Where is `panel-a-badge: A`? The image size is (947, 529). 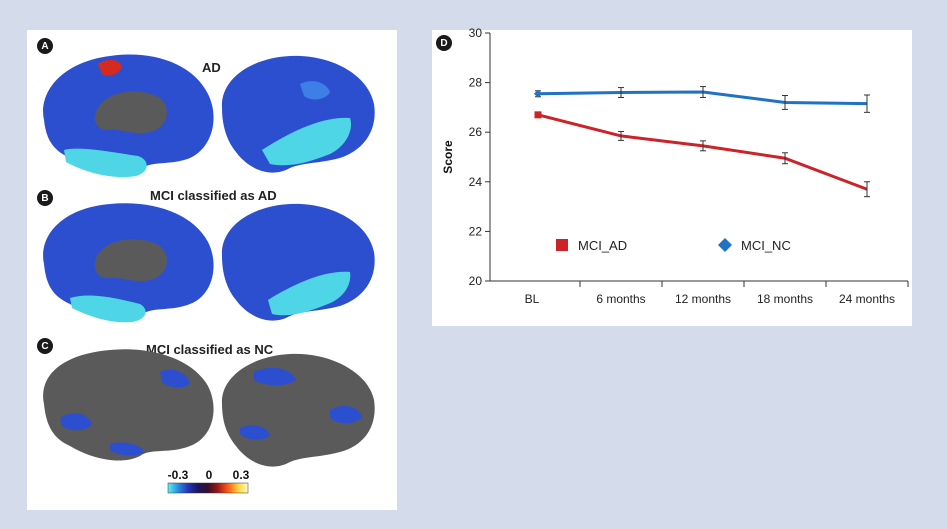 panel-a-badge: A is located at coordinates (45, 46).